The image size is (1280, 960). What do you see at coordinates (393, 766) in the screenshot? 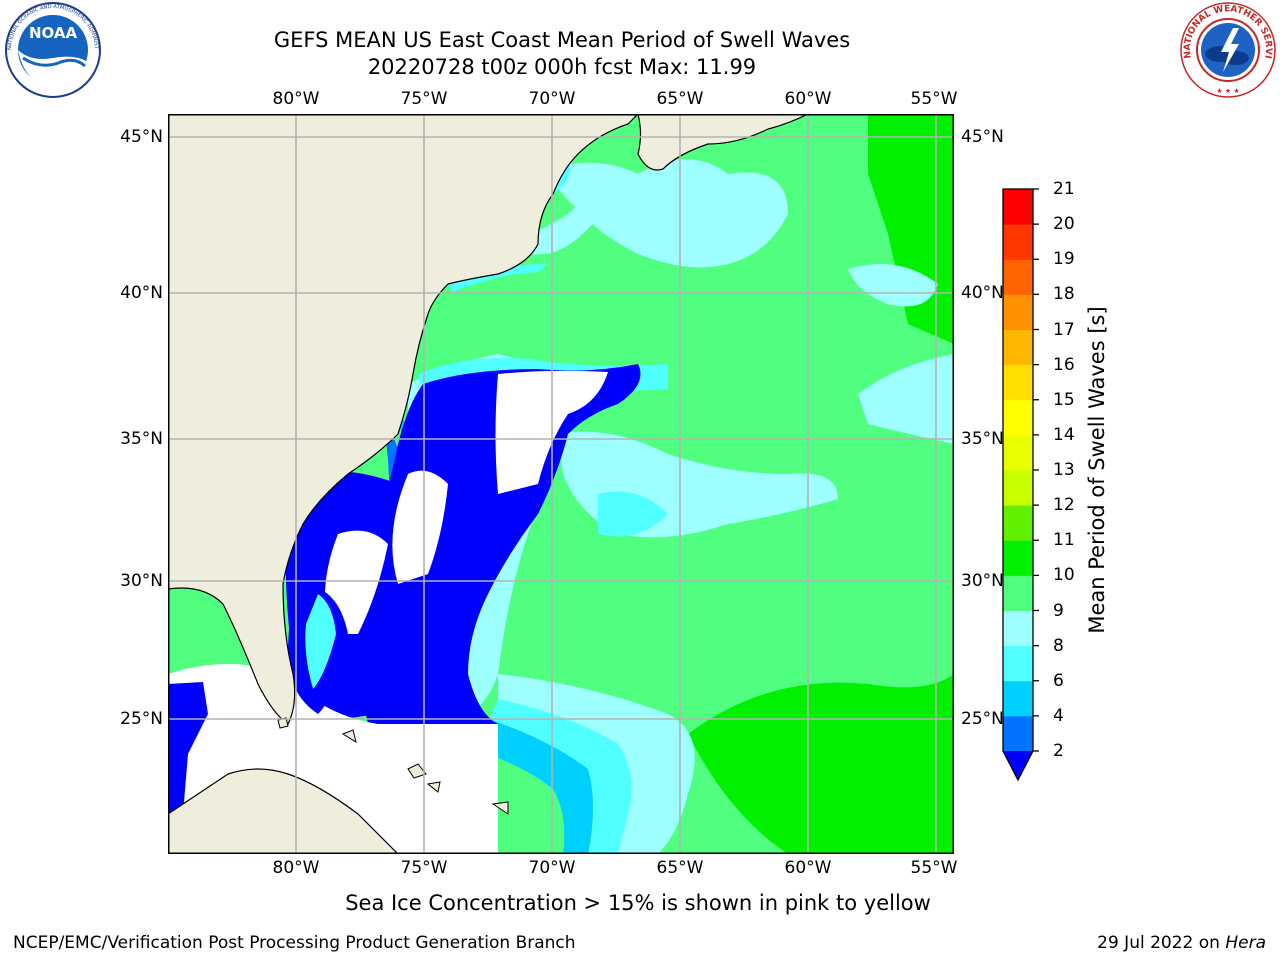
I see `land-bahamas` at bounding box center [393, 766].